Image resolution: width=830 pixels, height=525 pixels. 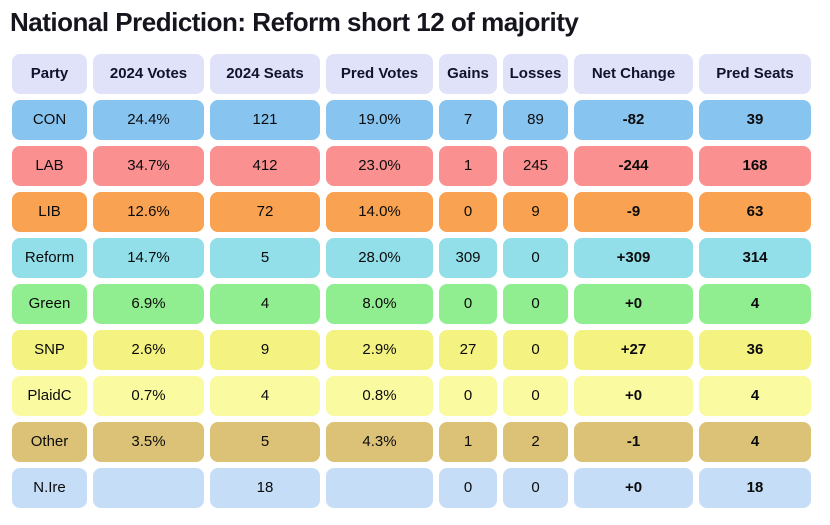 What do you see at coordinates (49, 487) in the screenshot?
I see `party-cell: N.Ire` at bounding box center [49, 487].